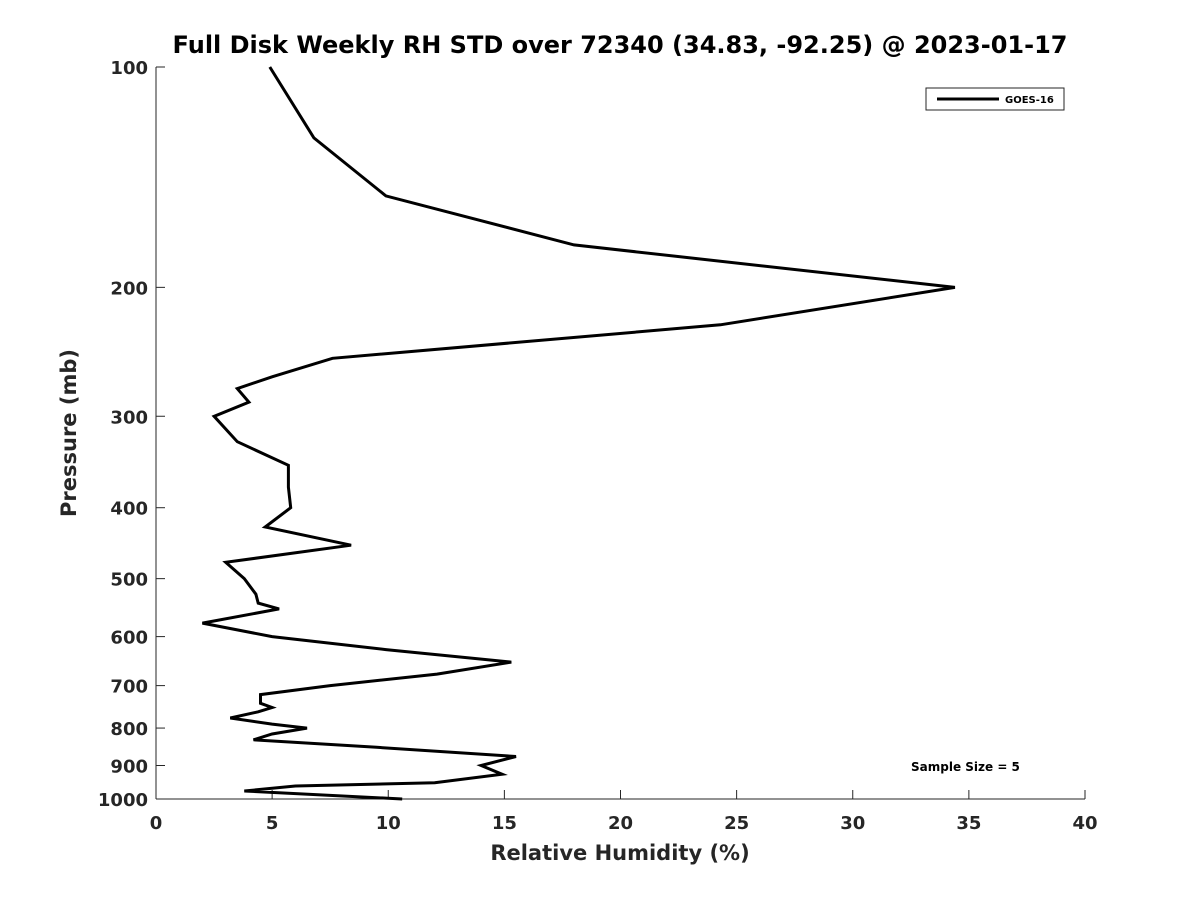 Image resolution: width=1200 pixels, height=900 pixels. Describe the element at coordinates (129, 580) in the screenshot. I see `y-tick-label: 500` at that location.